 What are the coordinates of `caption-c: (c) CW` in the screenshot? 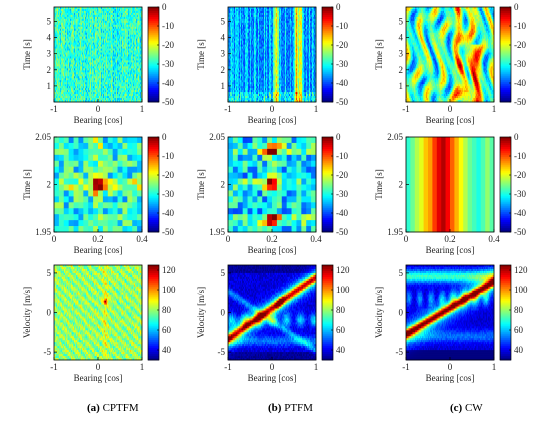 It's located at (466, 408).